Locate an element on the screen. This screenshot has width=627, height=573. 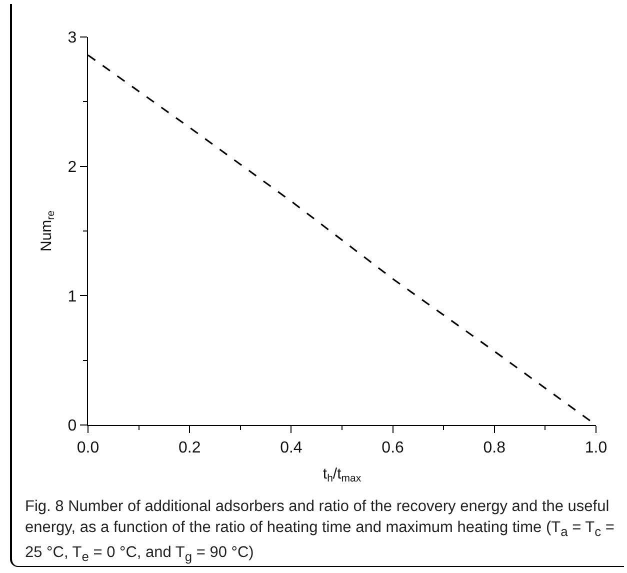
y-tick-label: 3 is located at coordinates (72, 38).